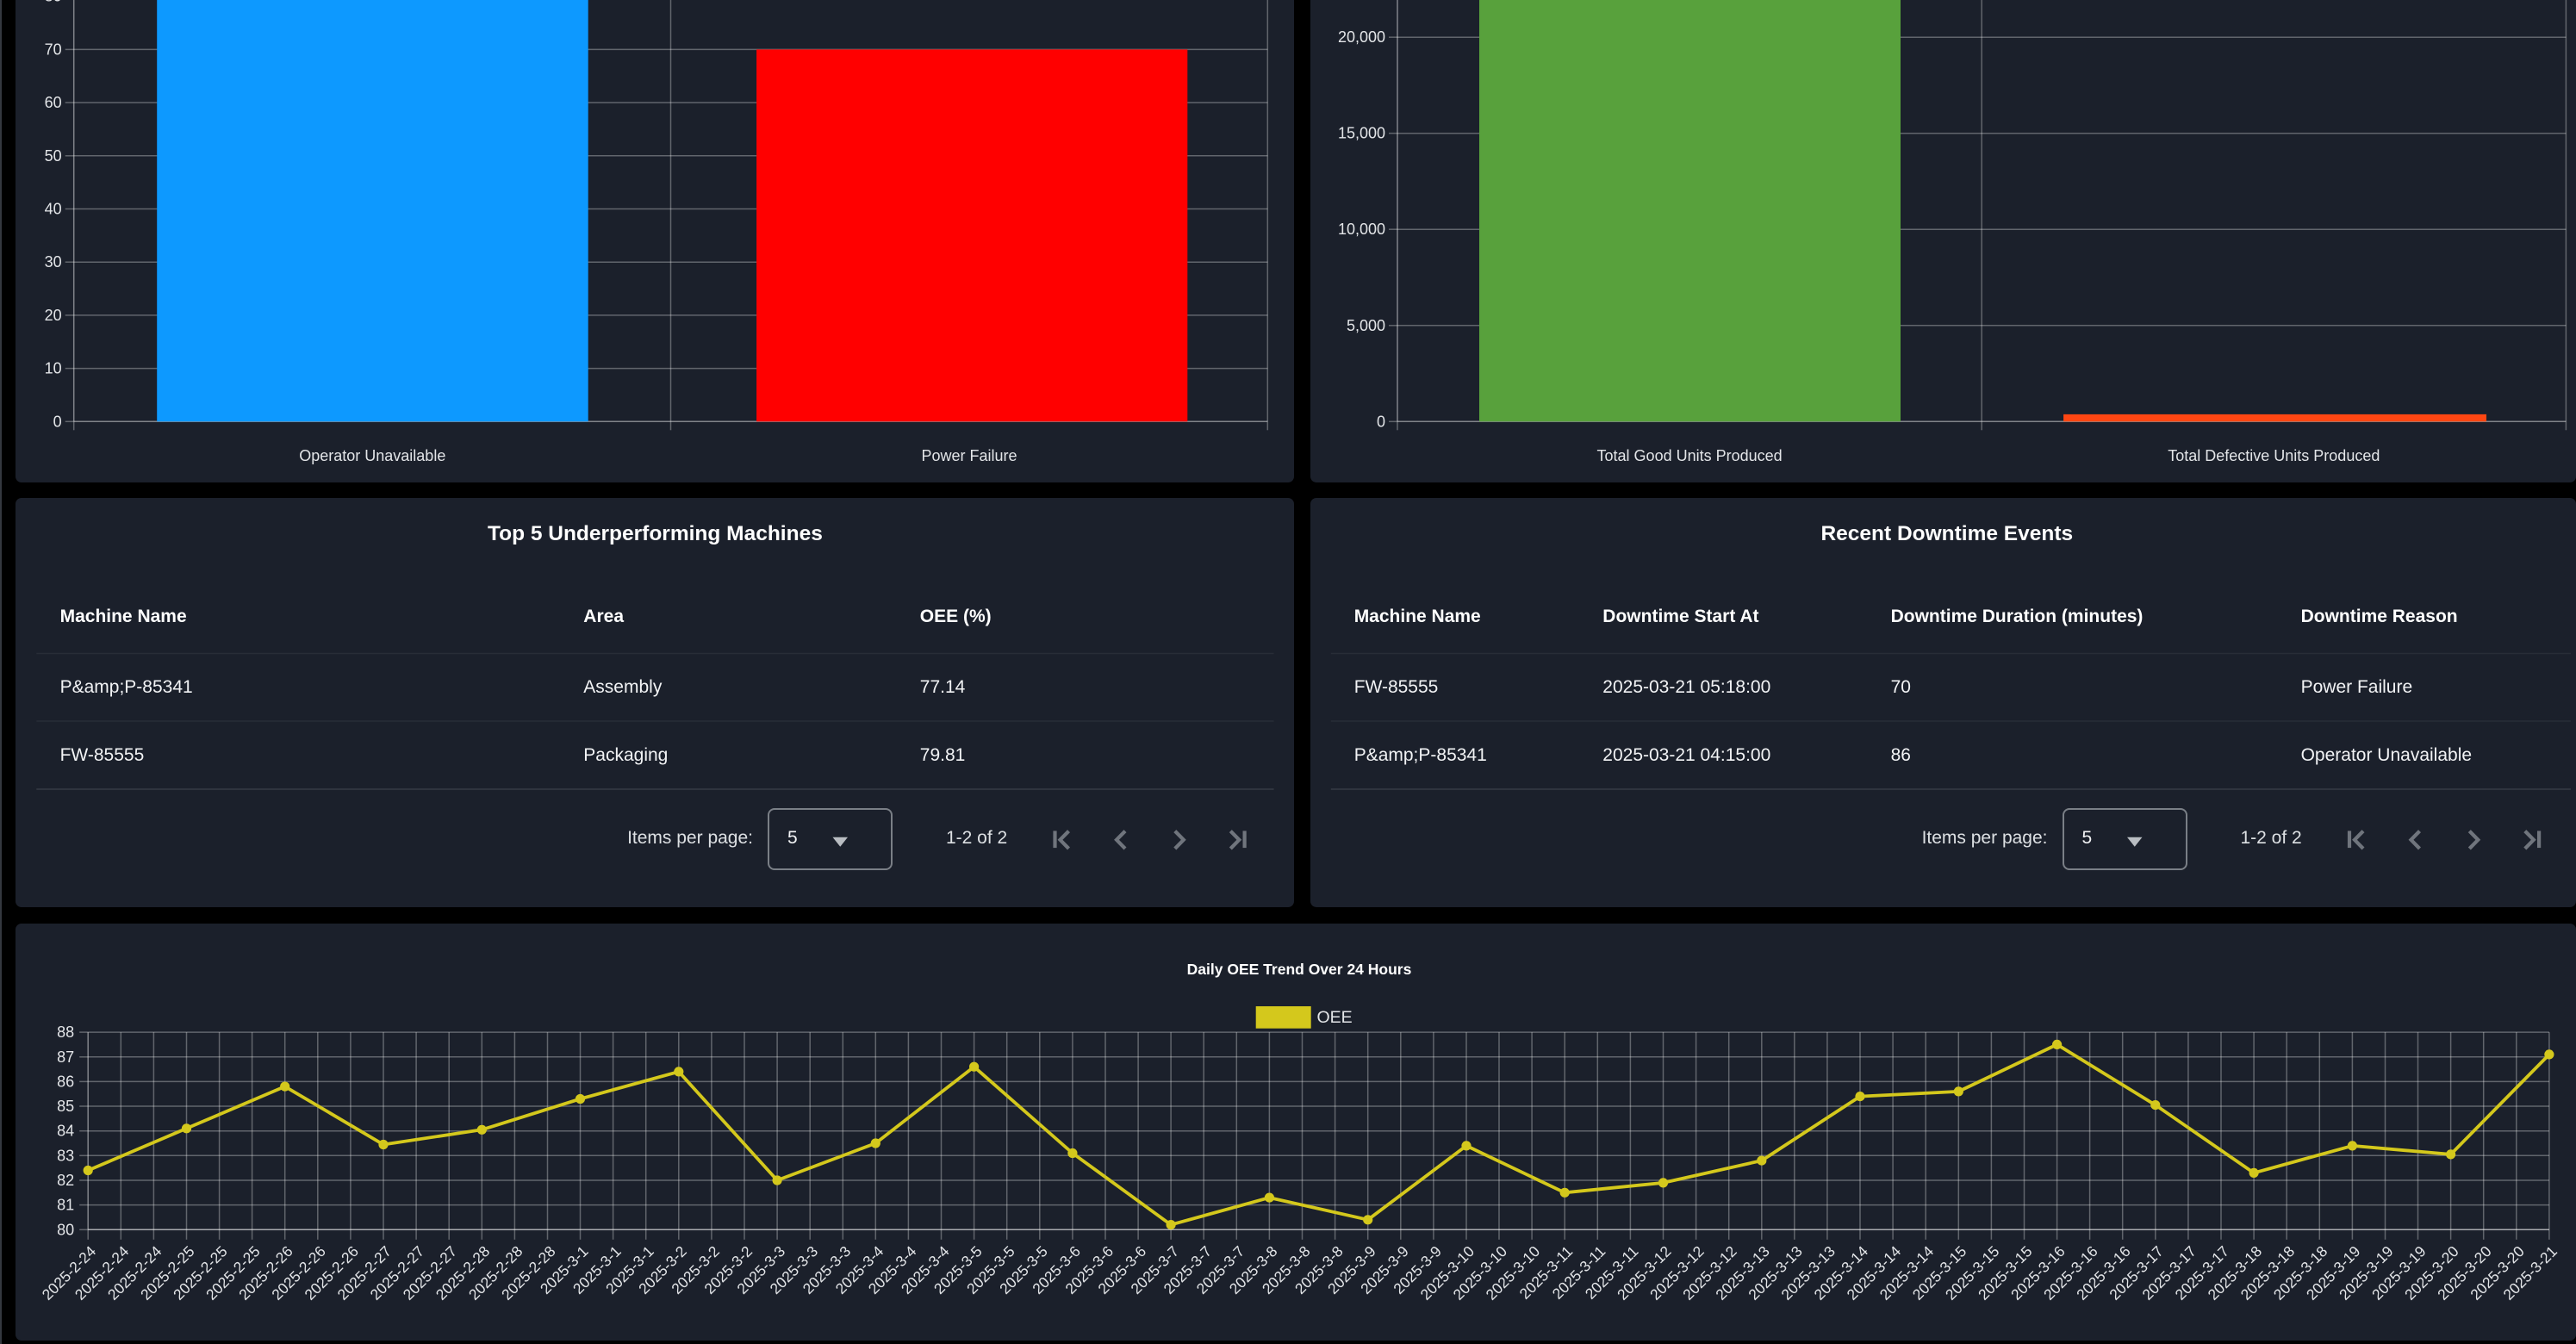 The height and width of the screenshot is (1344, 2576). Describe the element at coordinates (1362, 134) in the screenshot. I see `svg-text: 15,000` at that location.